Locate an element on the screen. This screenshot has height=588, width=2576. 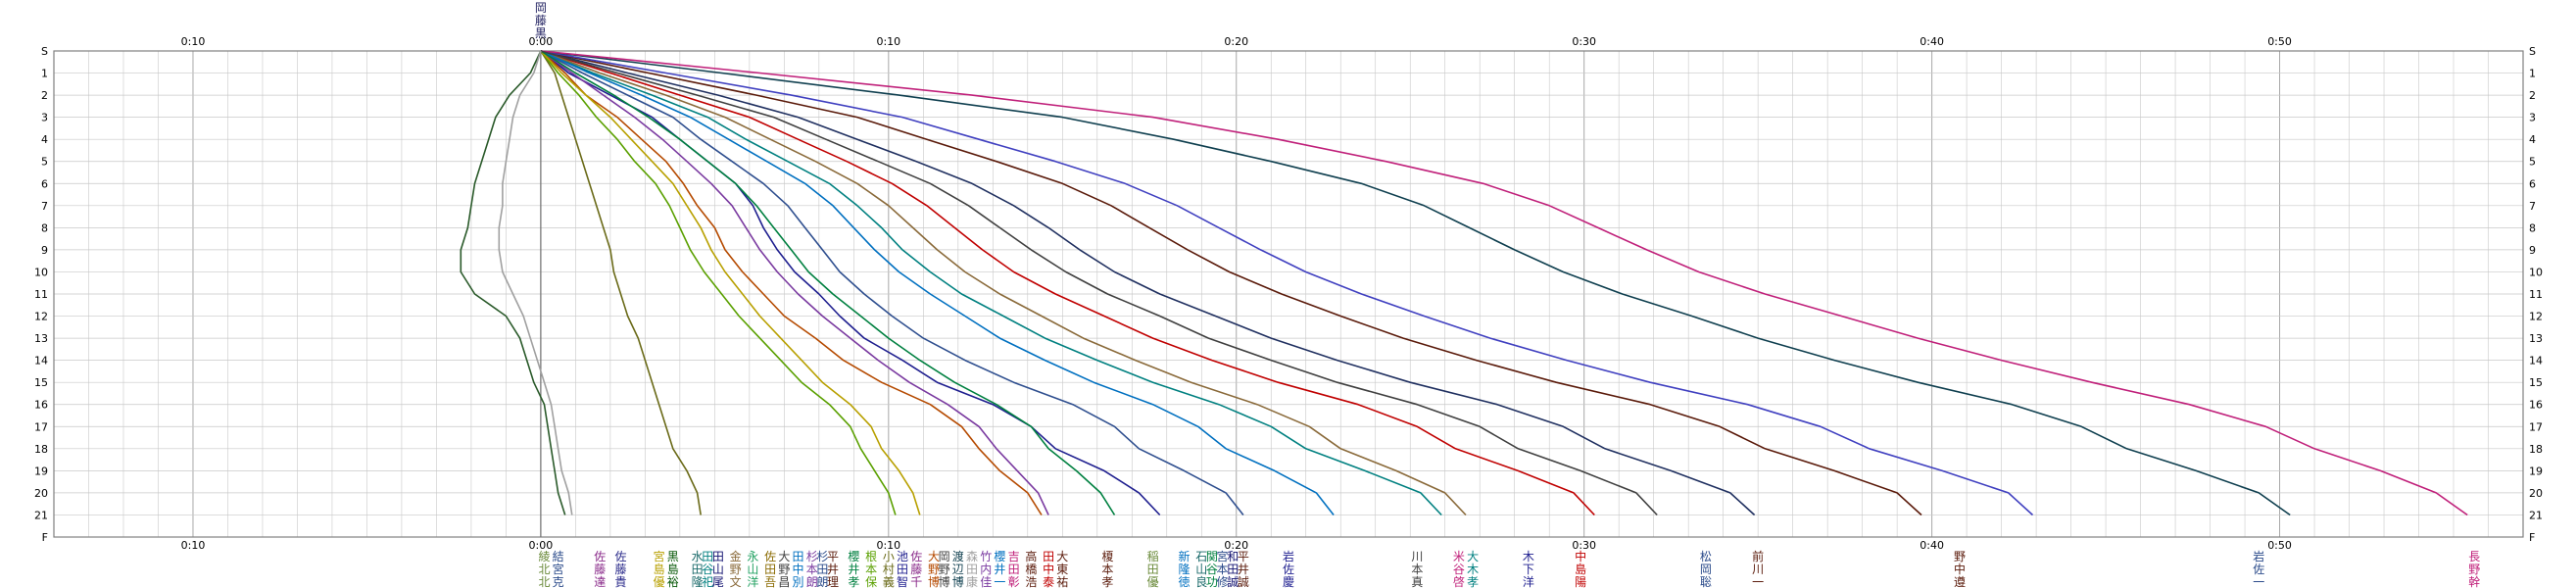
y-tick-label-right: 3 is located at coordinates (2532, 118).